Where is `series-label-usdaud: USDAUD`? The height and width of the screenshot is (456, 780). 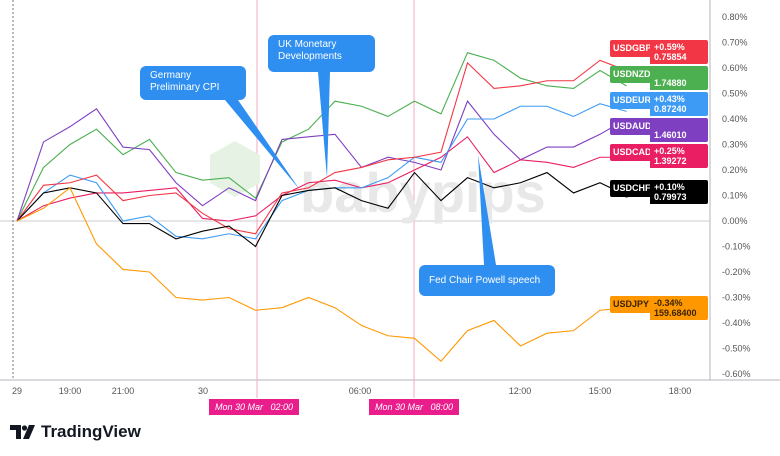
series-label-usdaud: USDAUD is located at coordinates (631, 126).